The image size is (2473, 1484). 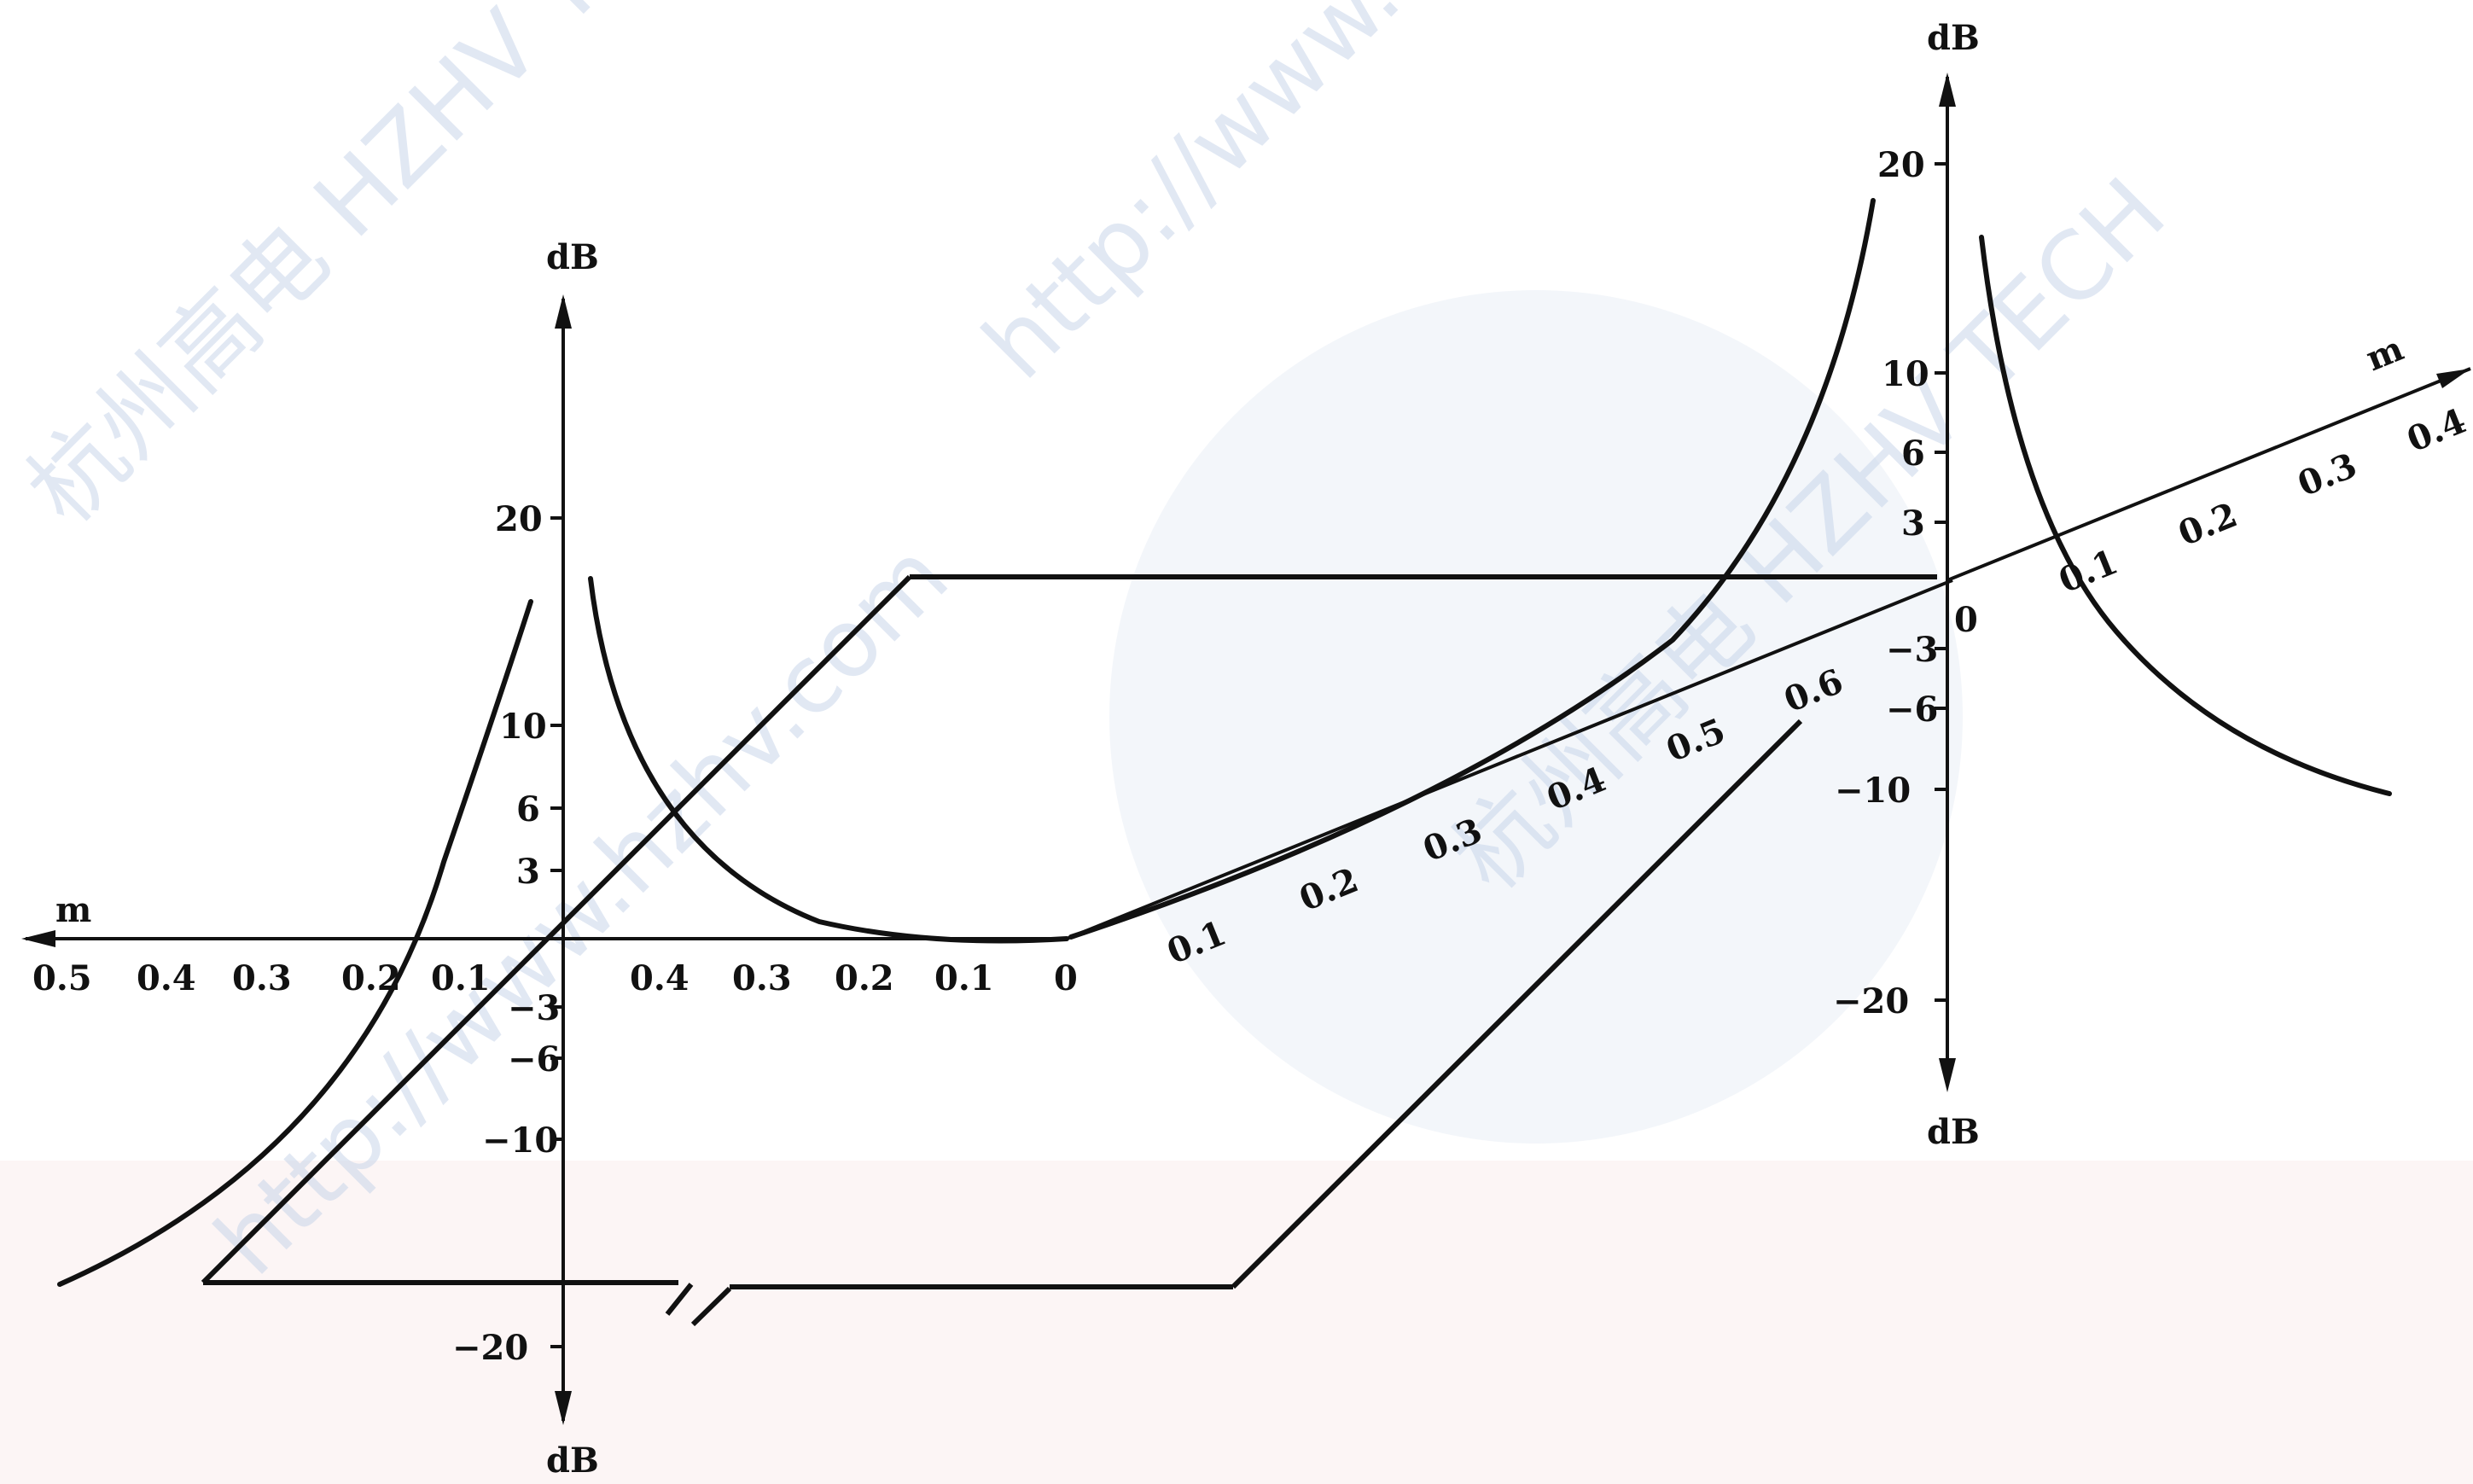 I want to click on left-y-tick-label: −10, so click(x=520, y=1141).